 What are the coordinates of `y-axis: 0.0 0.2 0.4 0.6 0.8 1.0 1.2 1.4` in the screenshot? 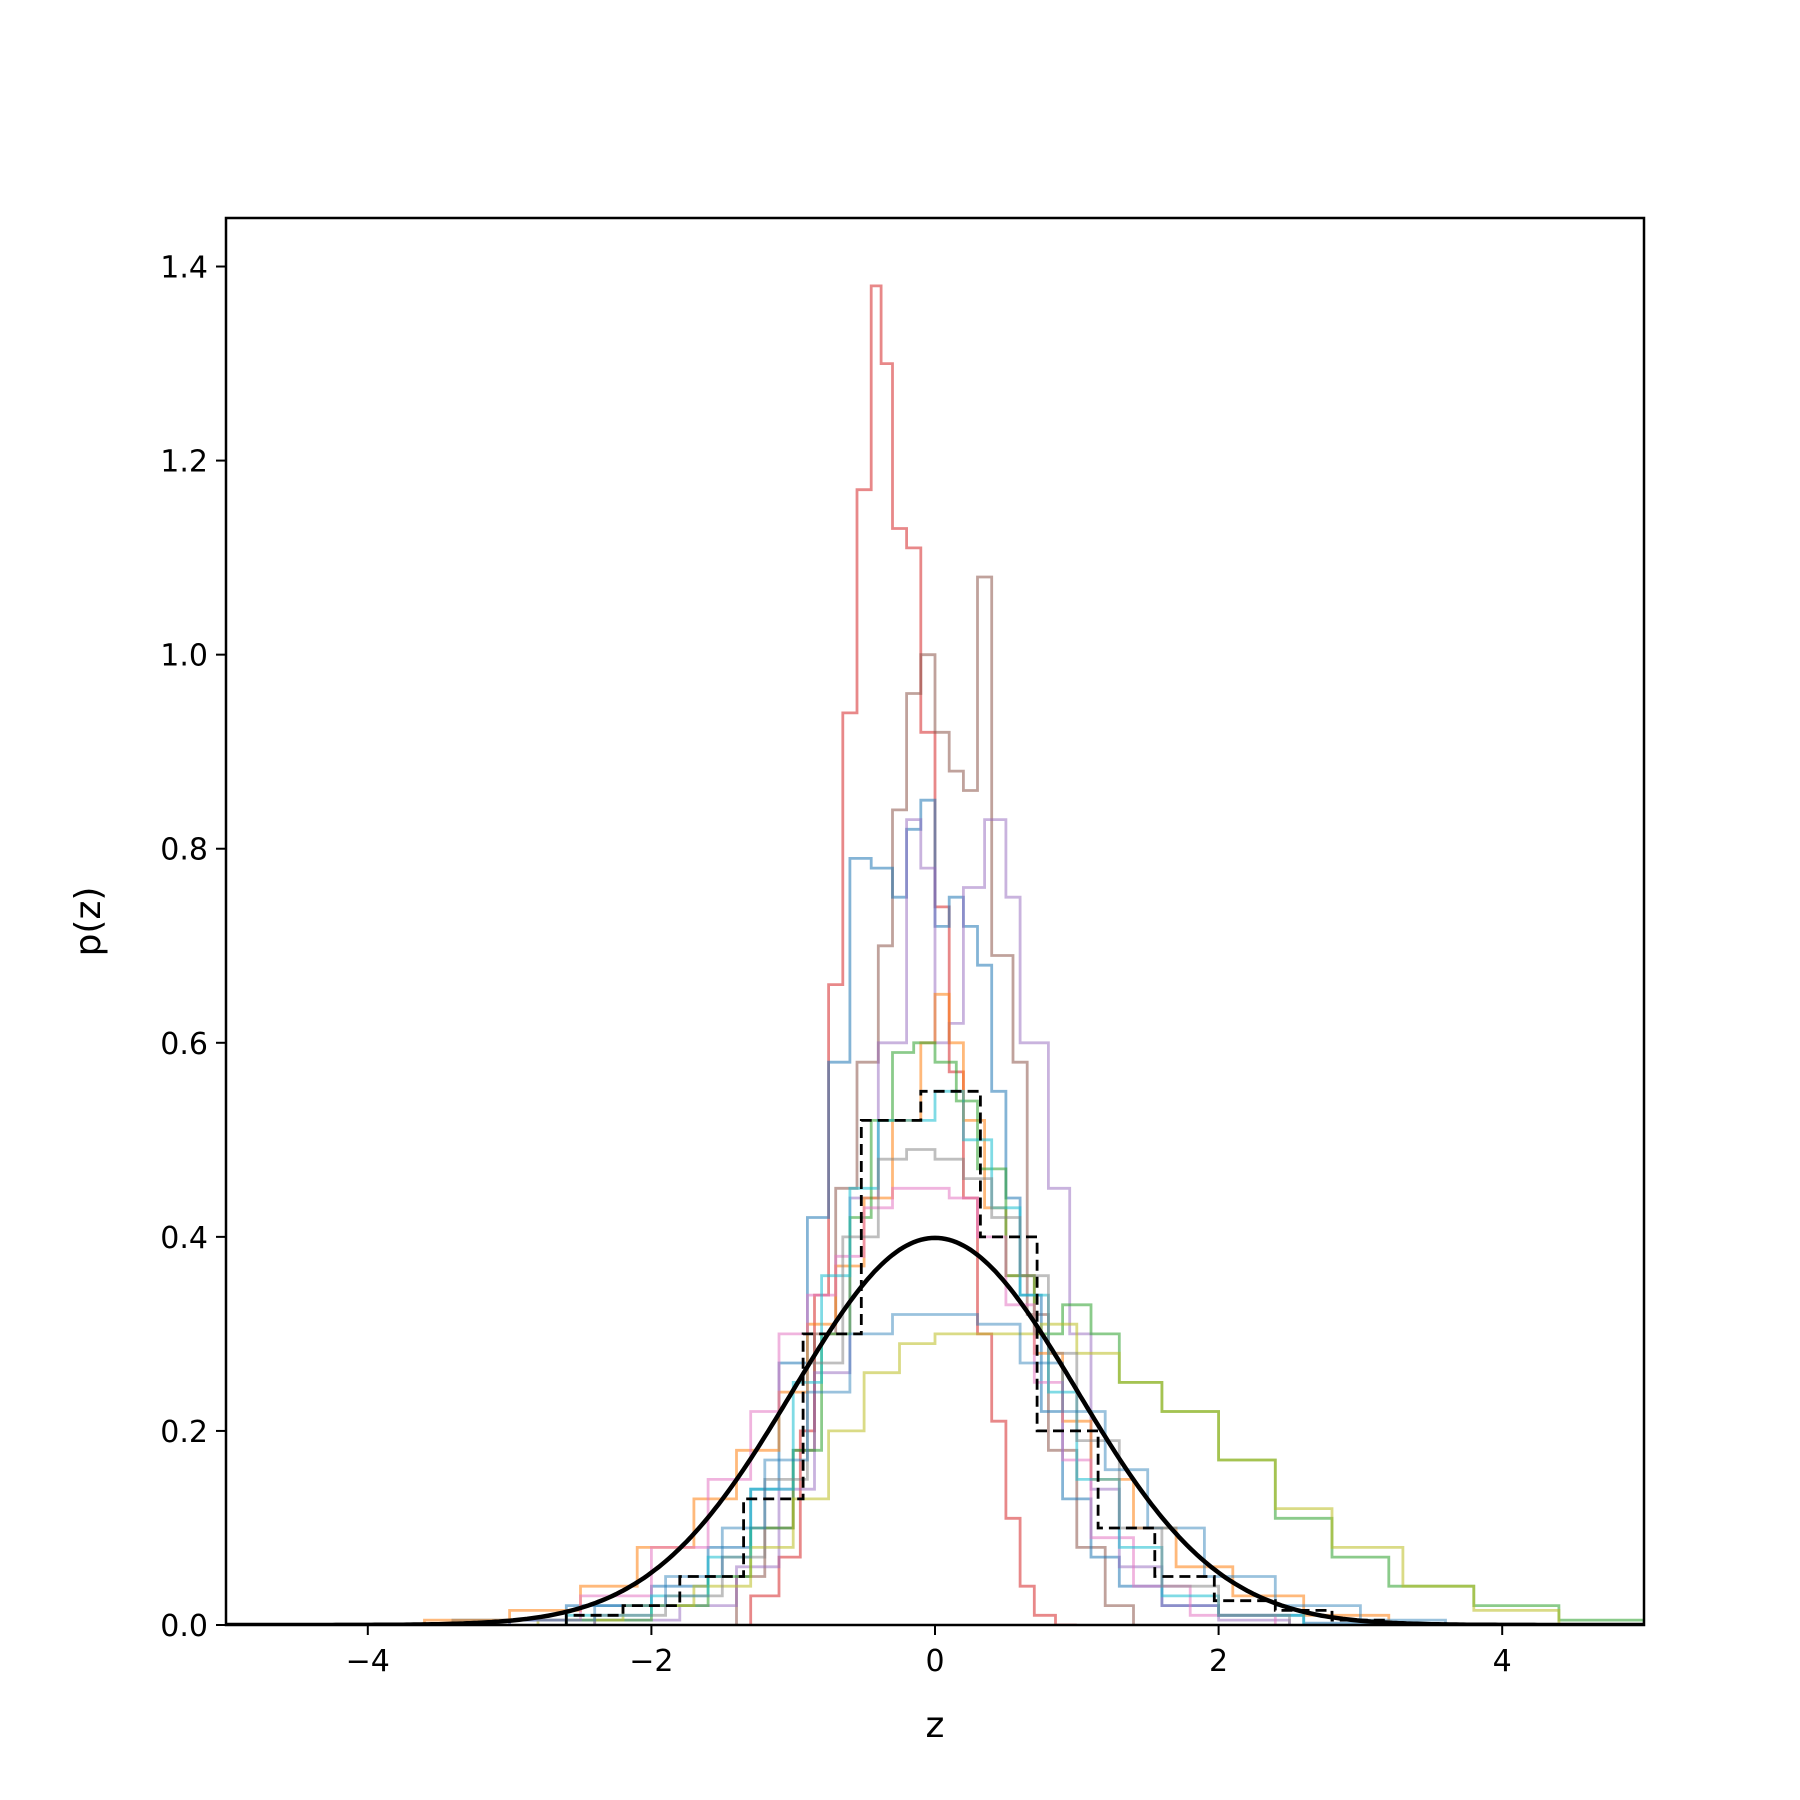 It's located at (193, 947).